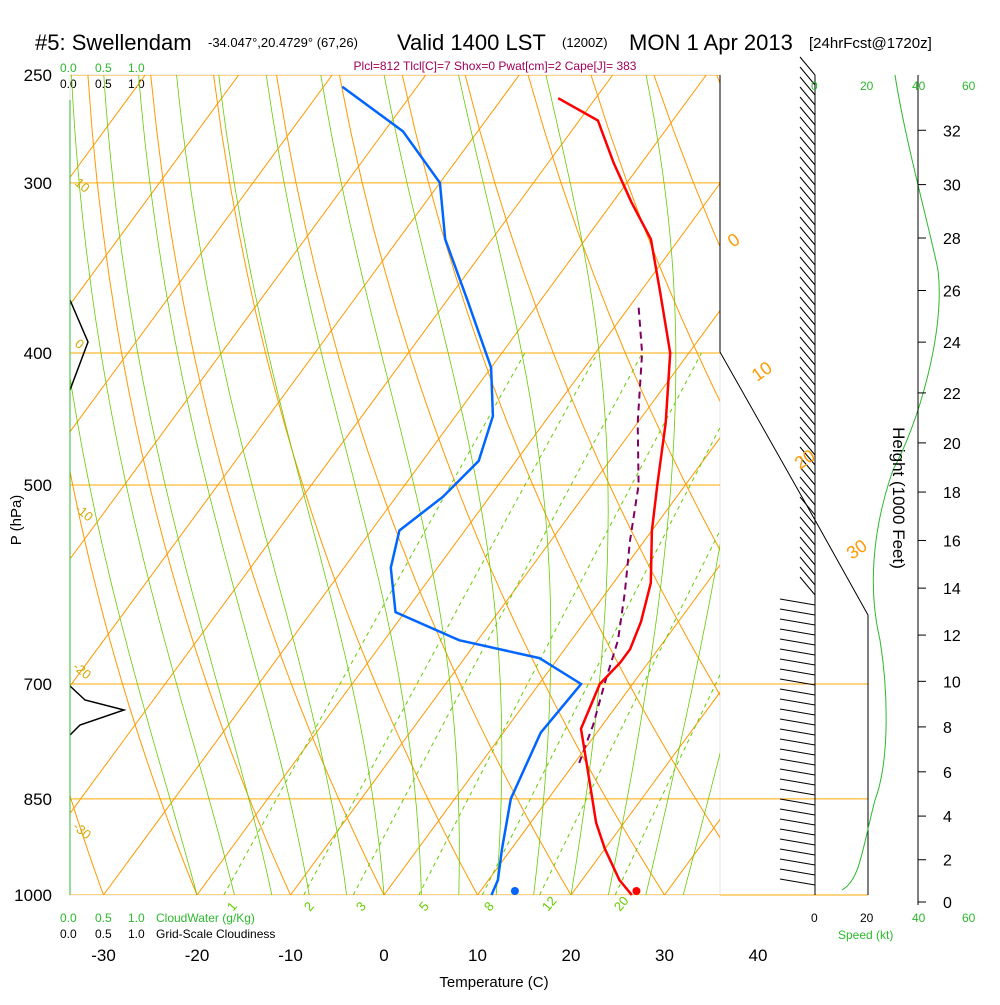  What do you see at coordinates (471, 42) in the screenshot?
I see `valid-time: Valid 1400 LST` at bounding box center [471, 42].